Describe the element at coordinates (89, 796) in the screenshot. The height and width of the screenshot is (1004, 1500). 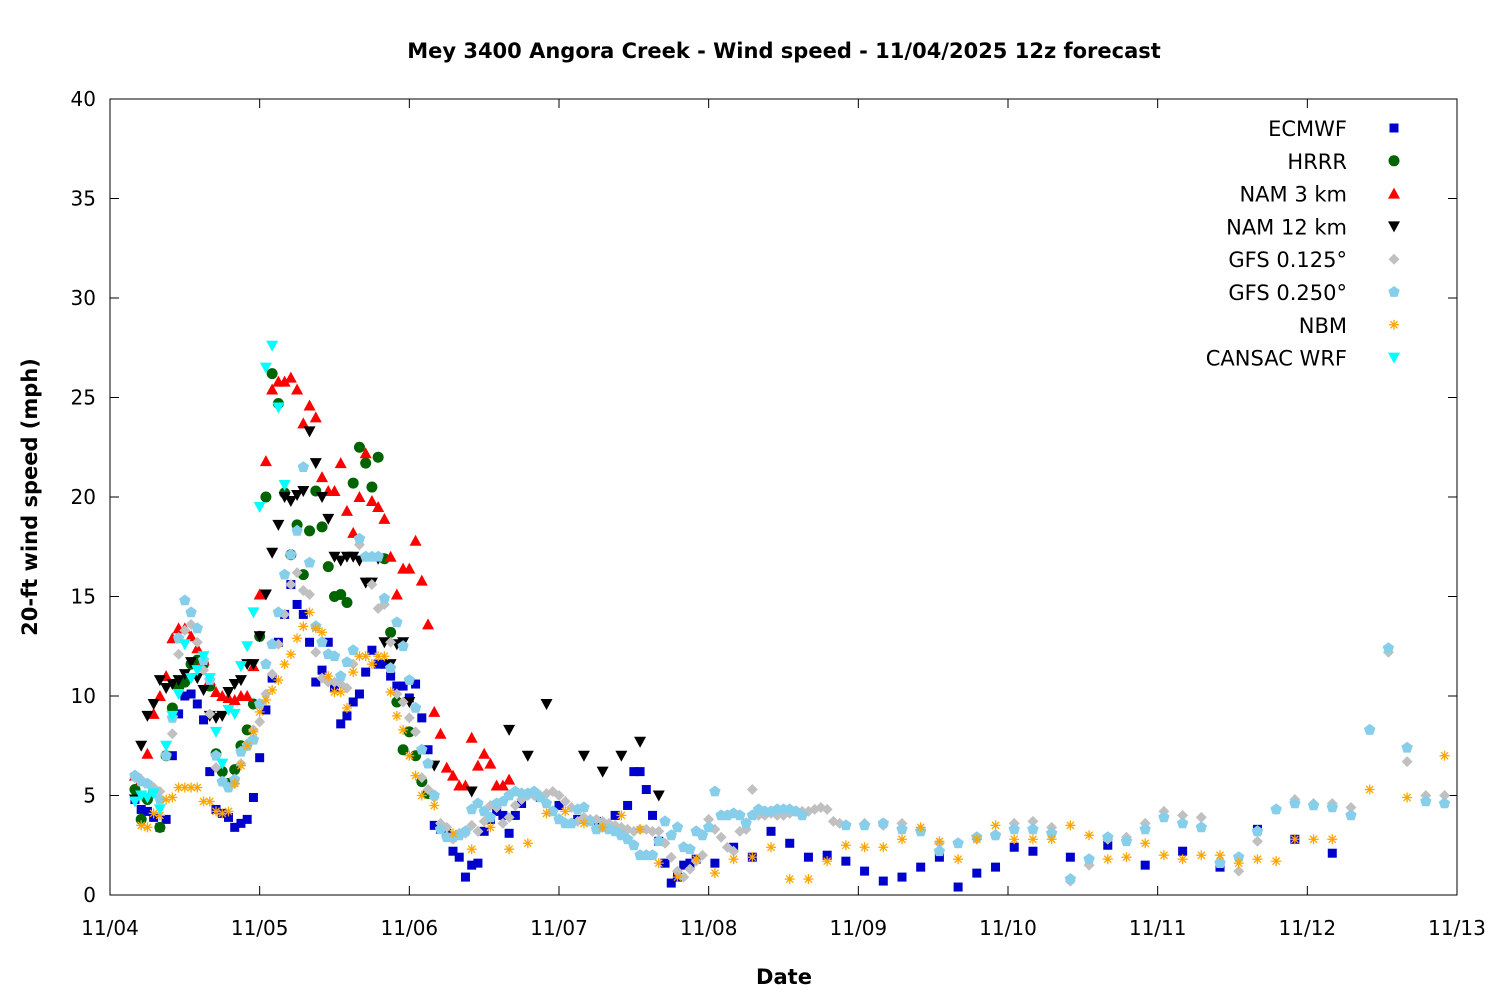
I see `y-tick-label: 5` at that location.